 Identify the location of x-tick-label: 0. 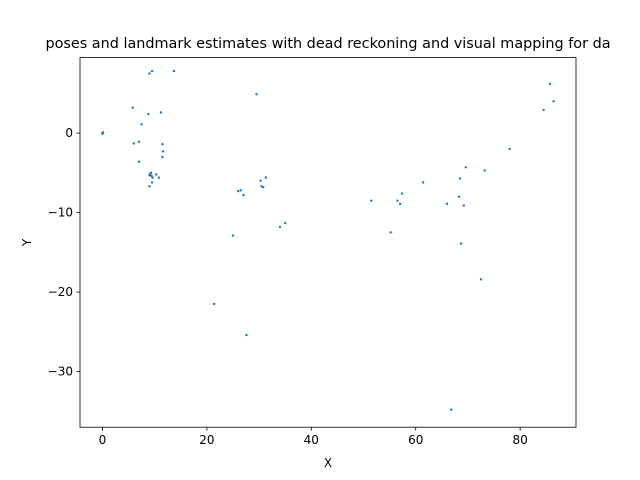
(103, 440).